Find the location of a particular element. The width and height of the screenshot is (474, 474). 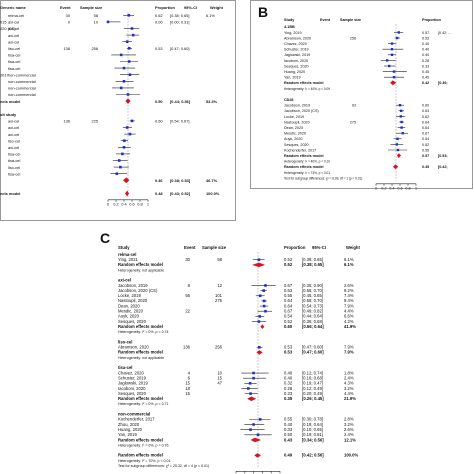

row-label: CD28 is located at coordinates (288, 100).